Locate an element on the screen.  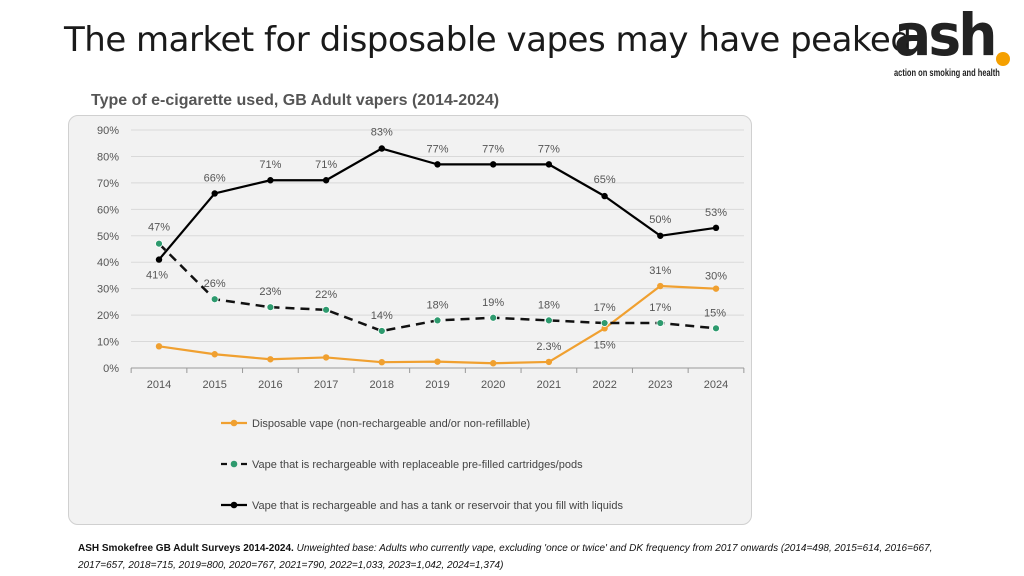
ash-logo: ash action on smoking and health is located at coordinates (955, 43).